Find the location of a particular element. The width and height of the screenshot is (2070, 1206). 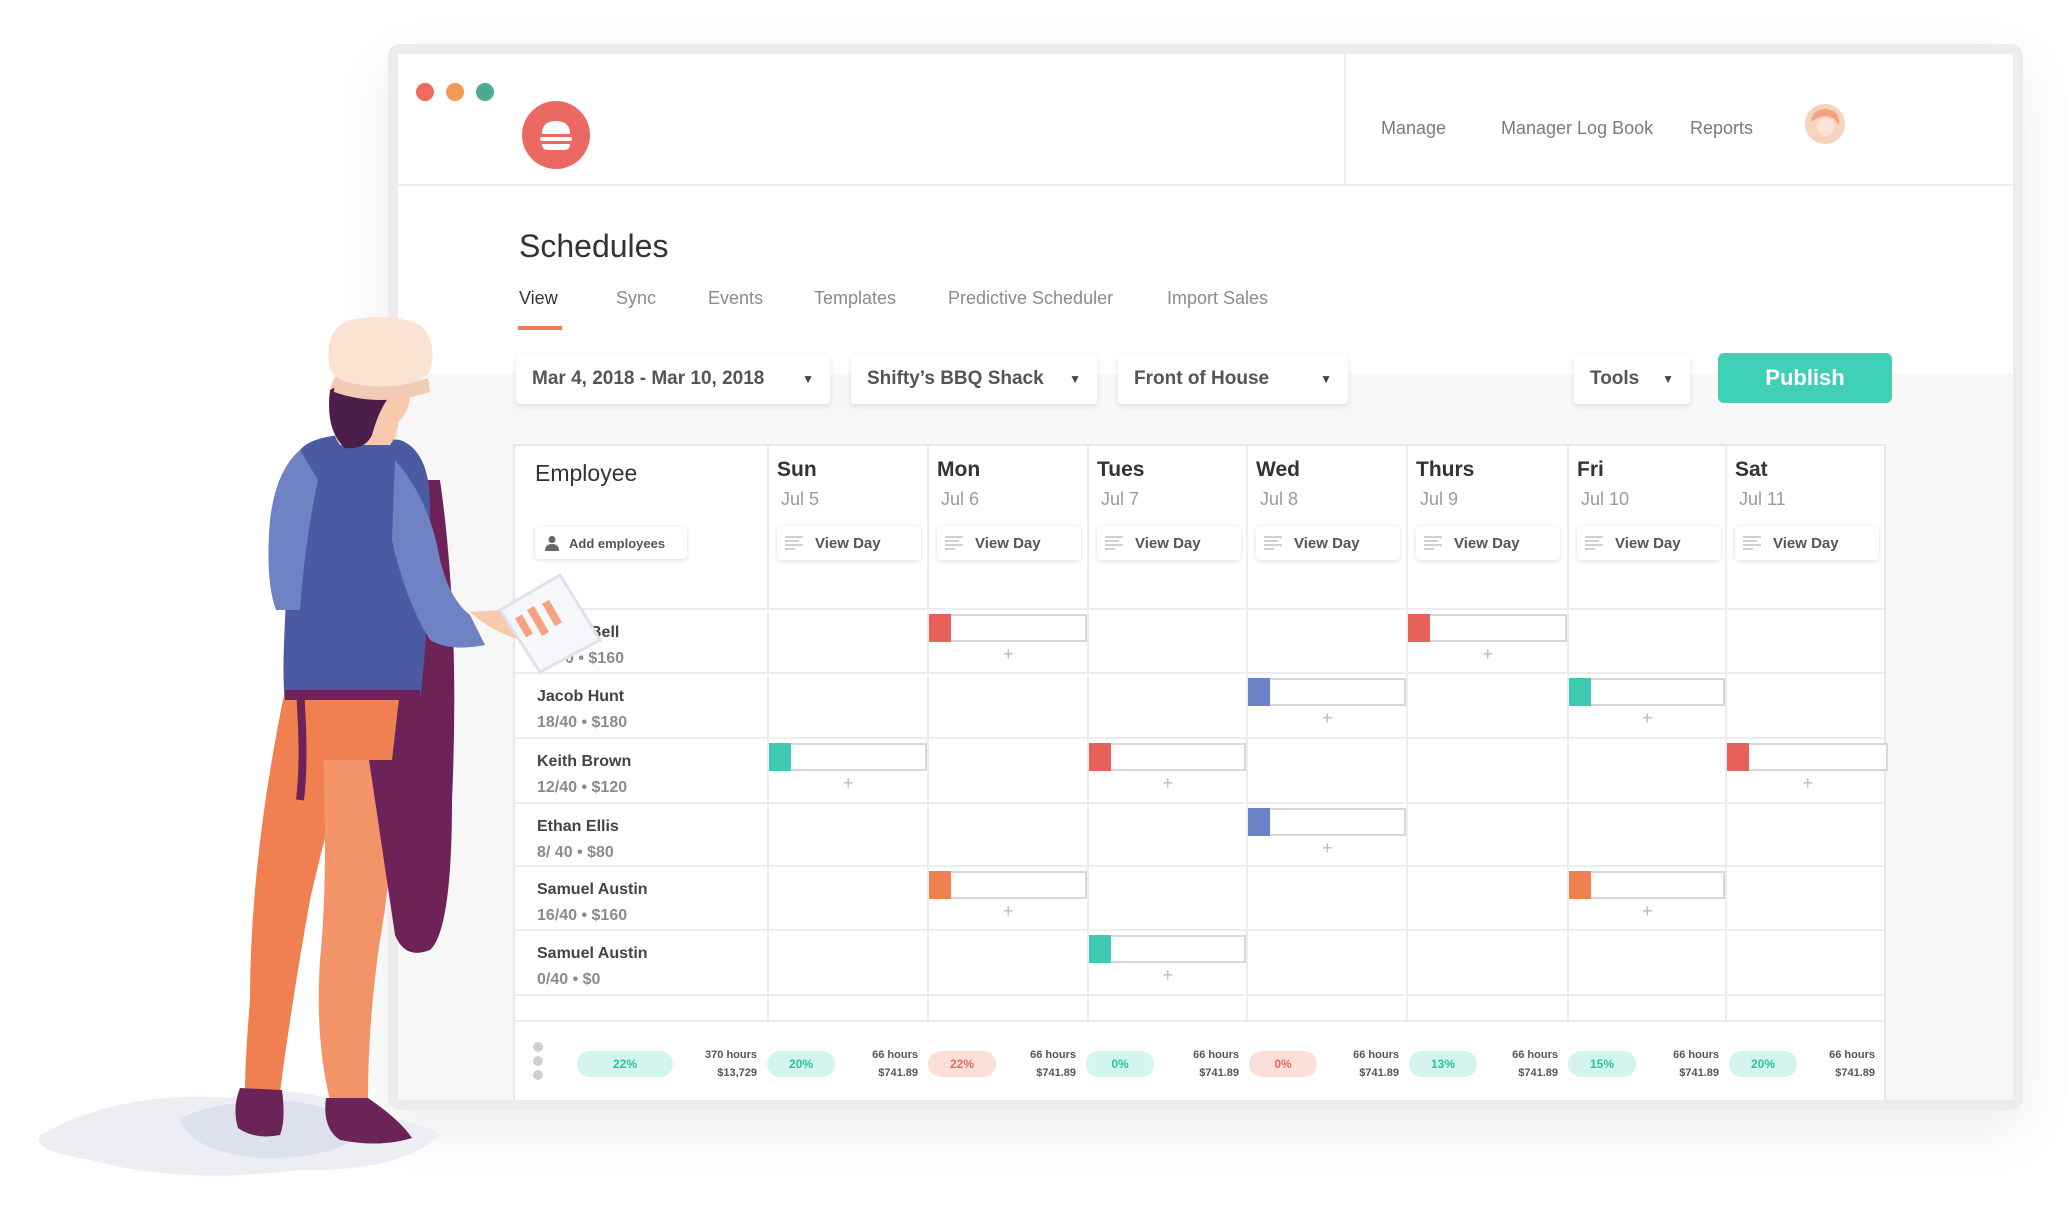

date-range-dropdown: Mar 4, 2018 - Mar 10, 2018 ▼ is located at coordinates (673, 379).